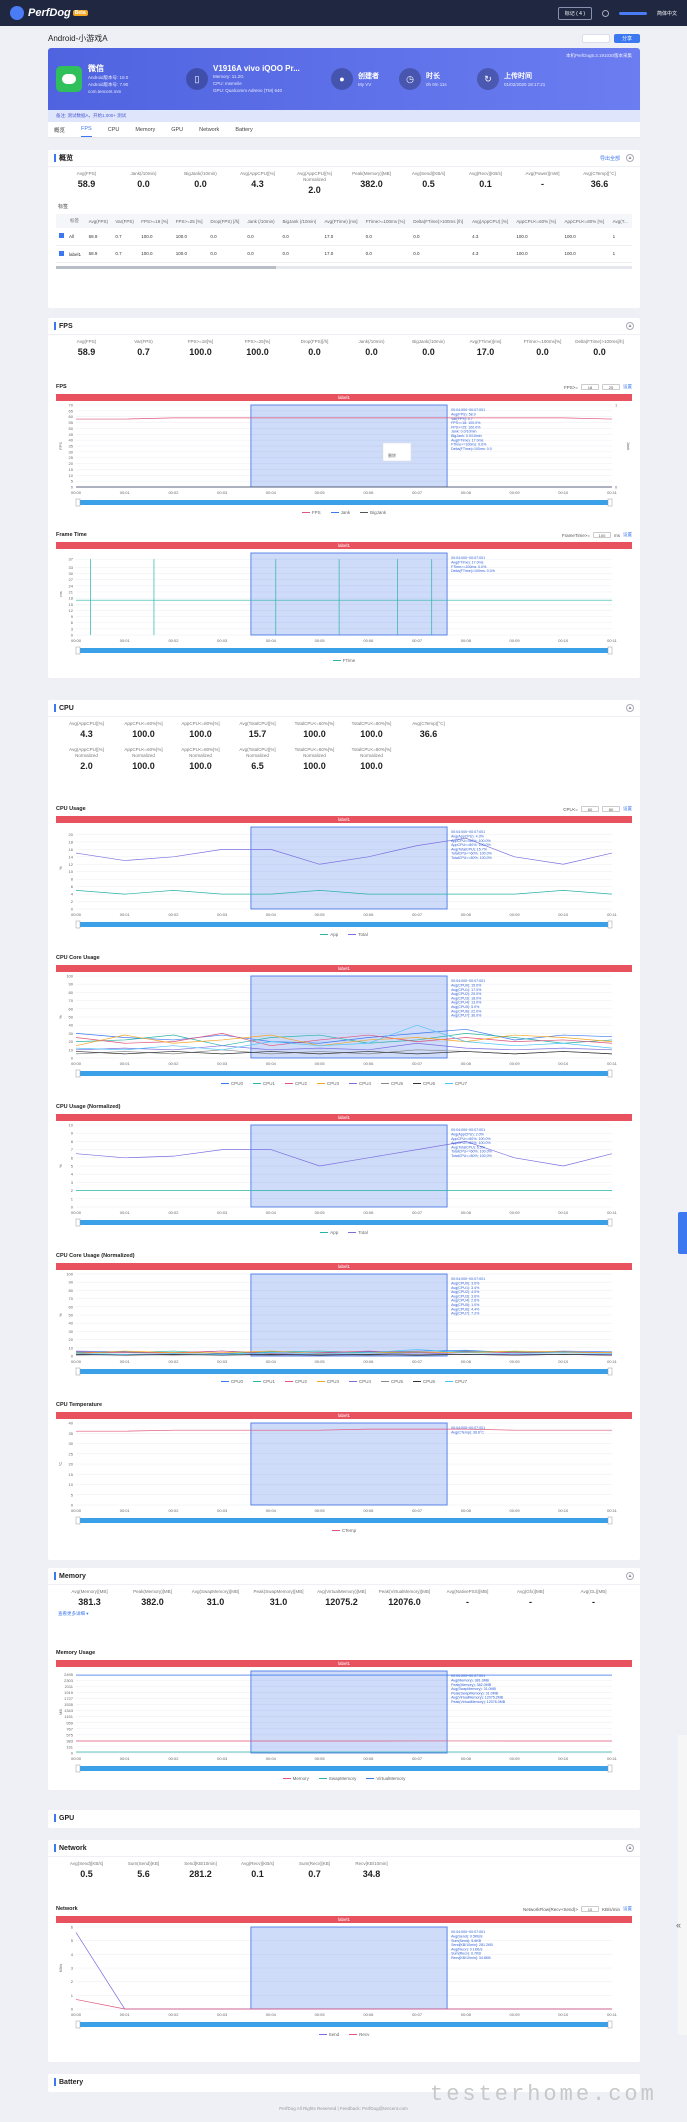 The image size is (687, 2122). I want to click on perfdog-logo: PerfDog Beta, so click(49, 13).